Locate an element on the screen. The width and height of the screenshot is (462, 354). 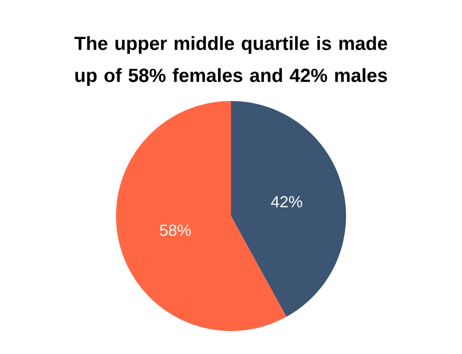
chart-title: The upper middle quartile is made up of 58% females and 42% males is located at coordinates (231, 61).